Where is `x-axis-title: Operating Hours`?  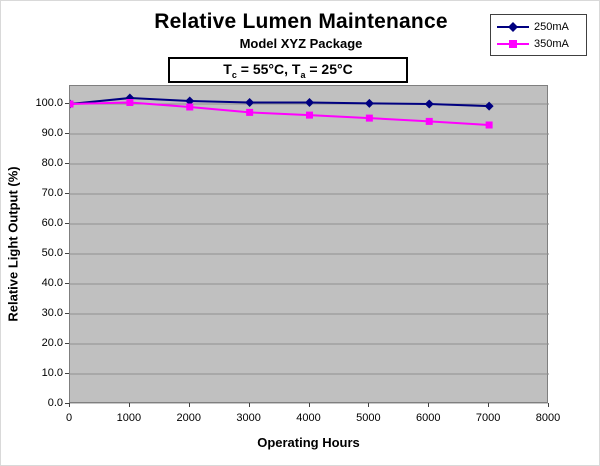 x-axis-title: Operating Hours is located at coordinates (308, 442).